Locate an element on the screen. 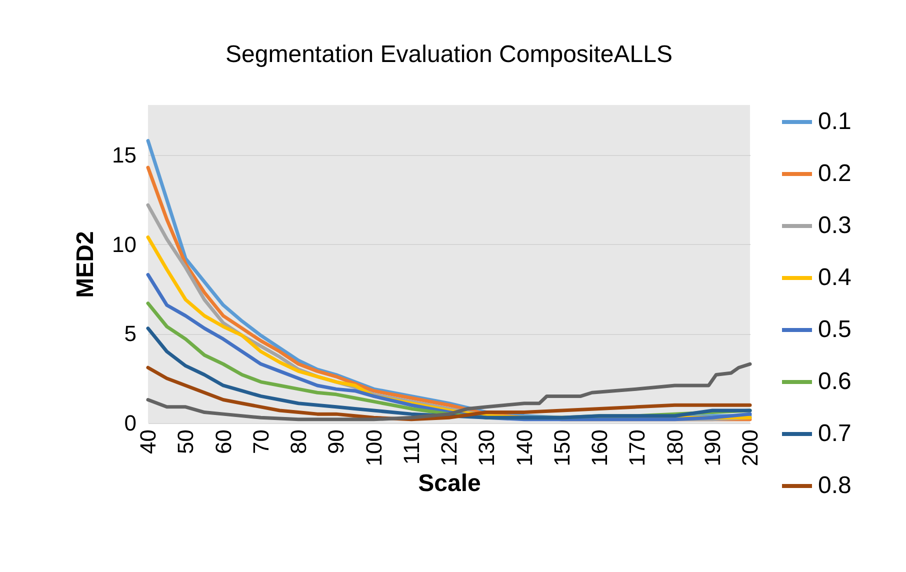 Image resolution: width=906 pixels, height=572 pixels. legend-label: 0.1 is located at coordinates (835, 121).